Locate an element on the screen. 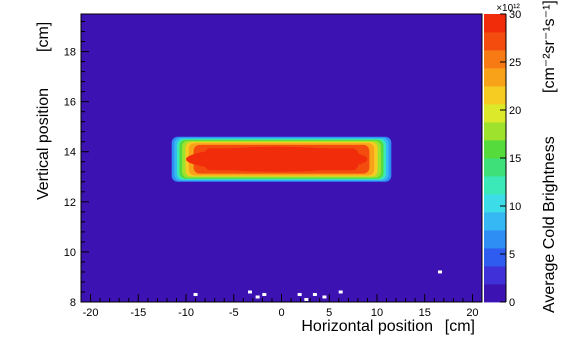 This screenshot has width=577, height=339. colorbar-tick-label: 5 is located at coordinates (512, 255).